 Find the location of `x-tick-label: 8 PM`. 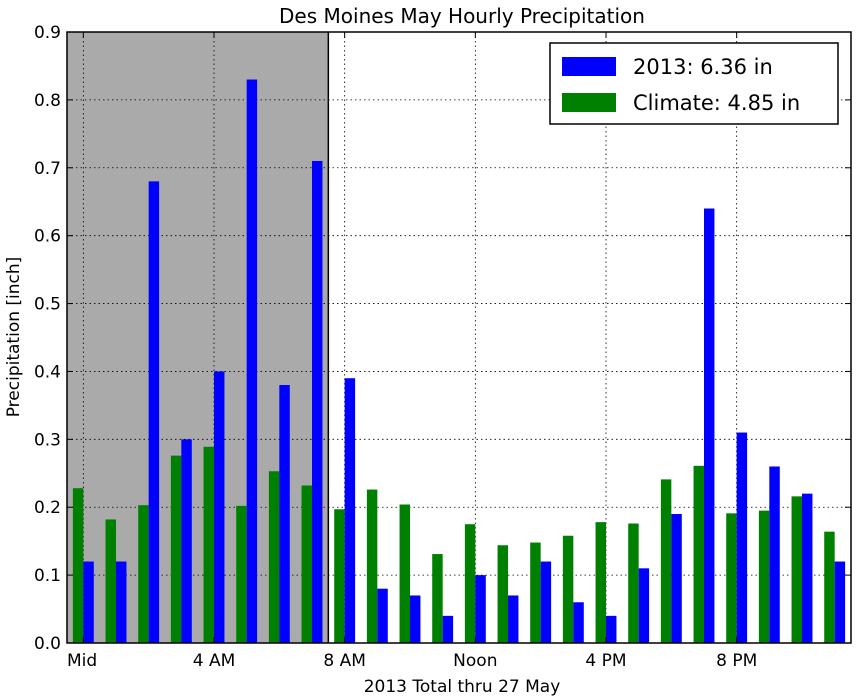

x-tick-label: 8 PM is located at coordinates (736, 661).